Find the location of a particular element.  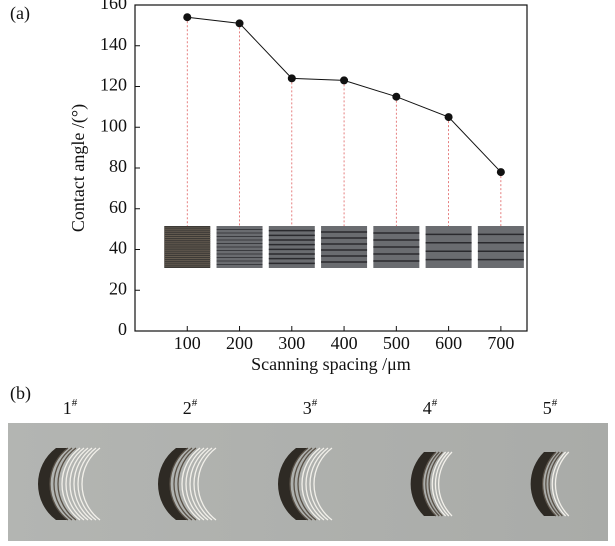

y-tick-label: 40 is located at coordinates (118, 248).